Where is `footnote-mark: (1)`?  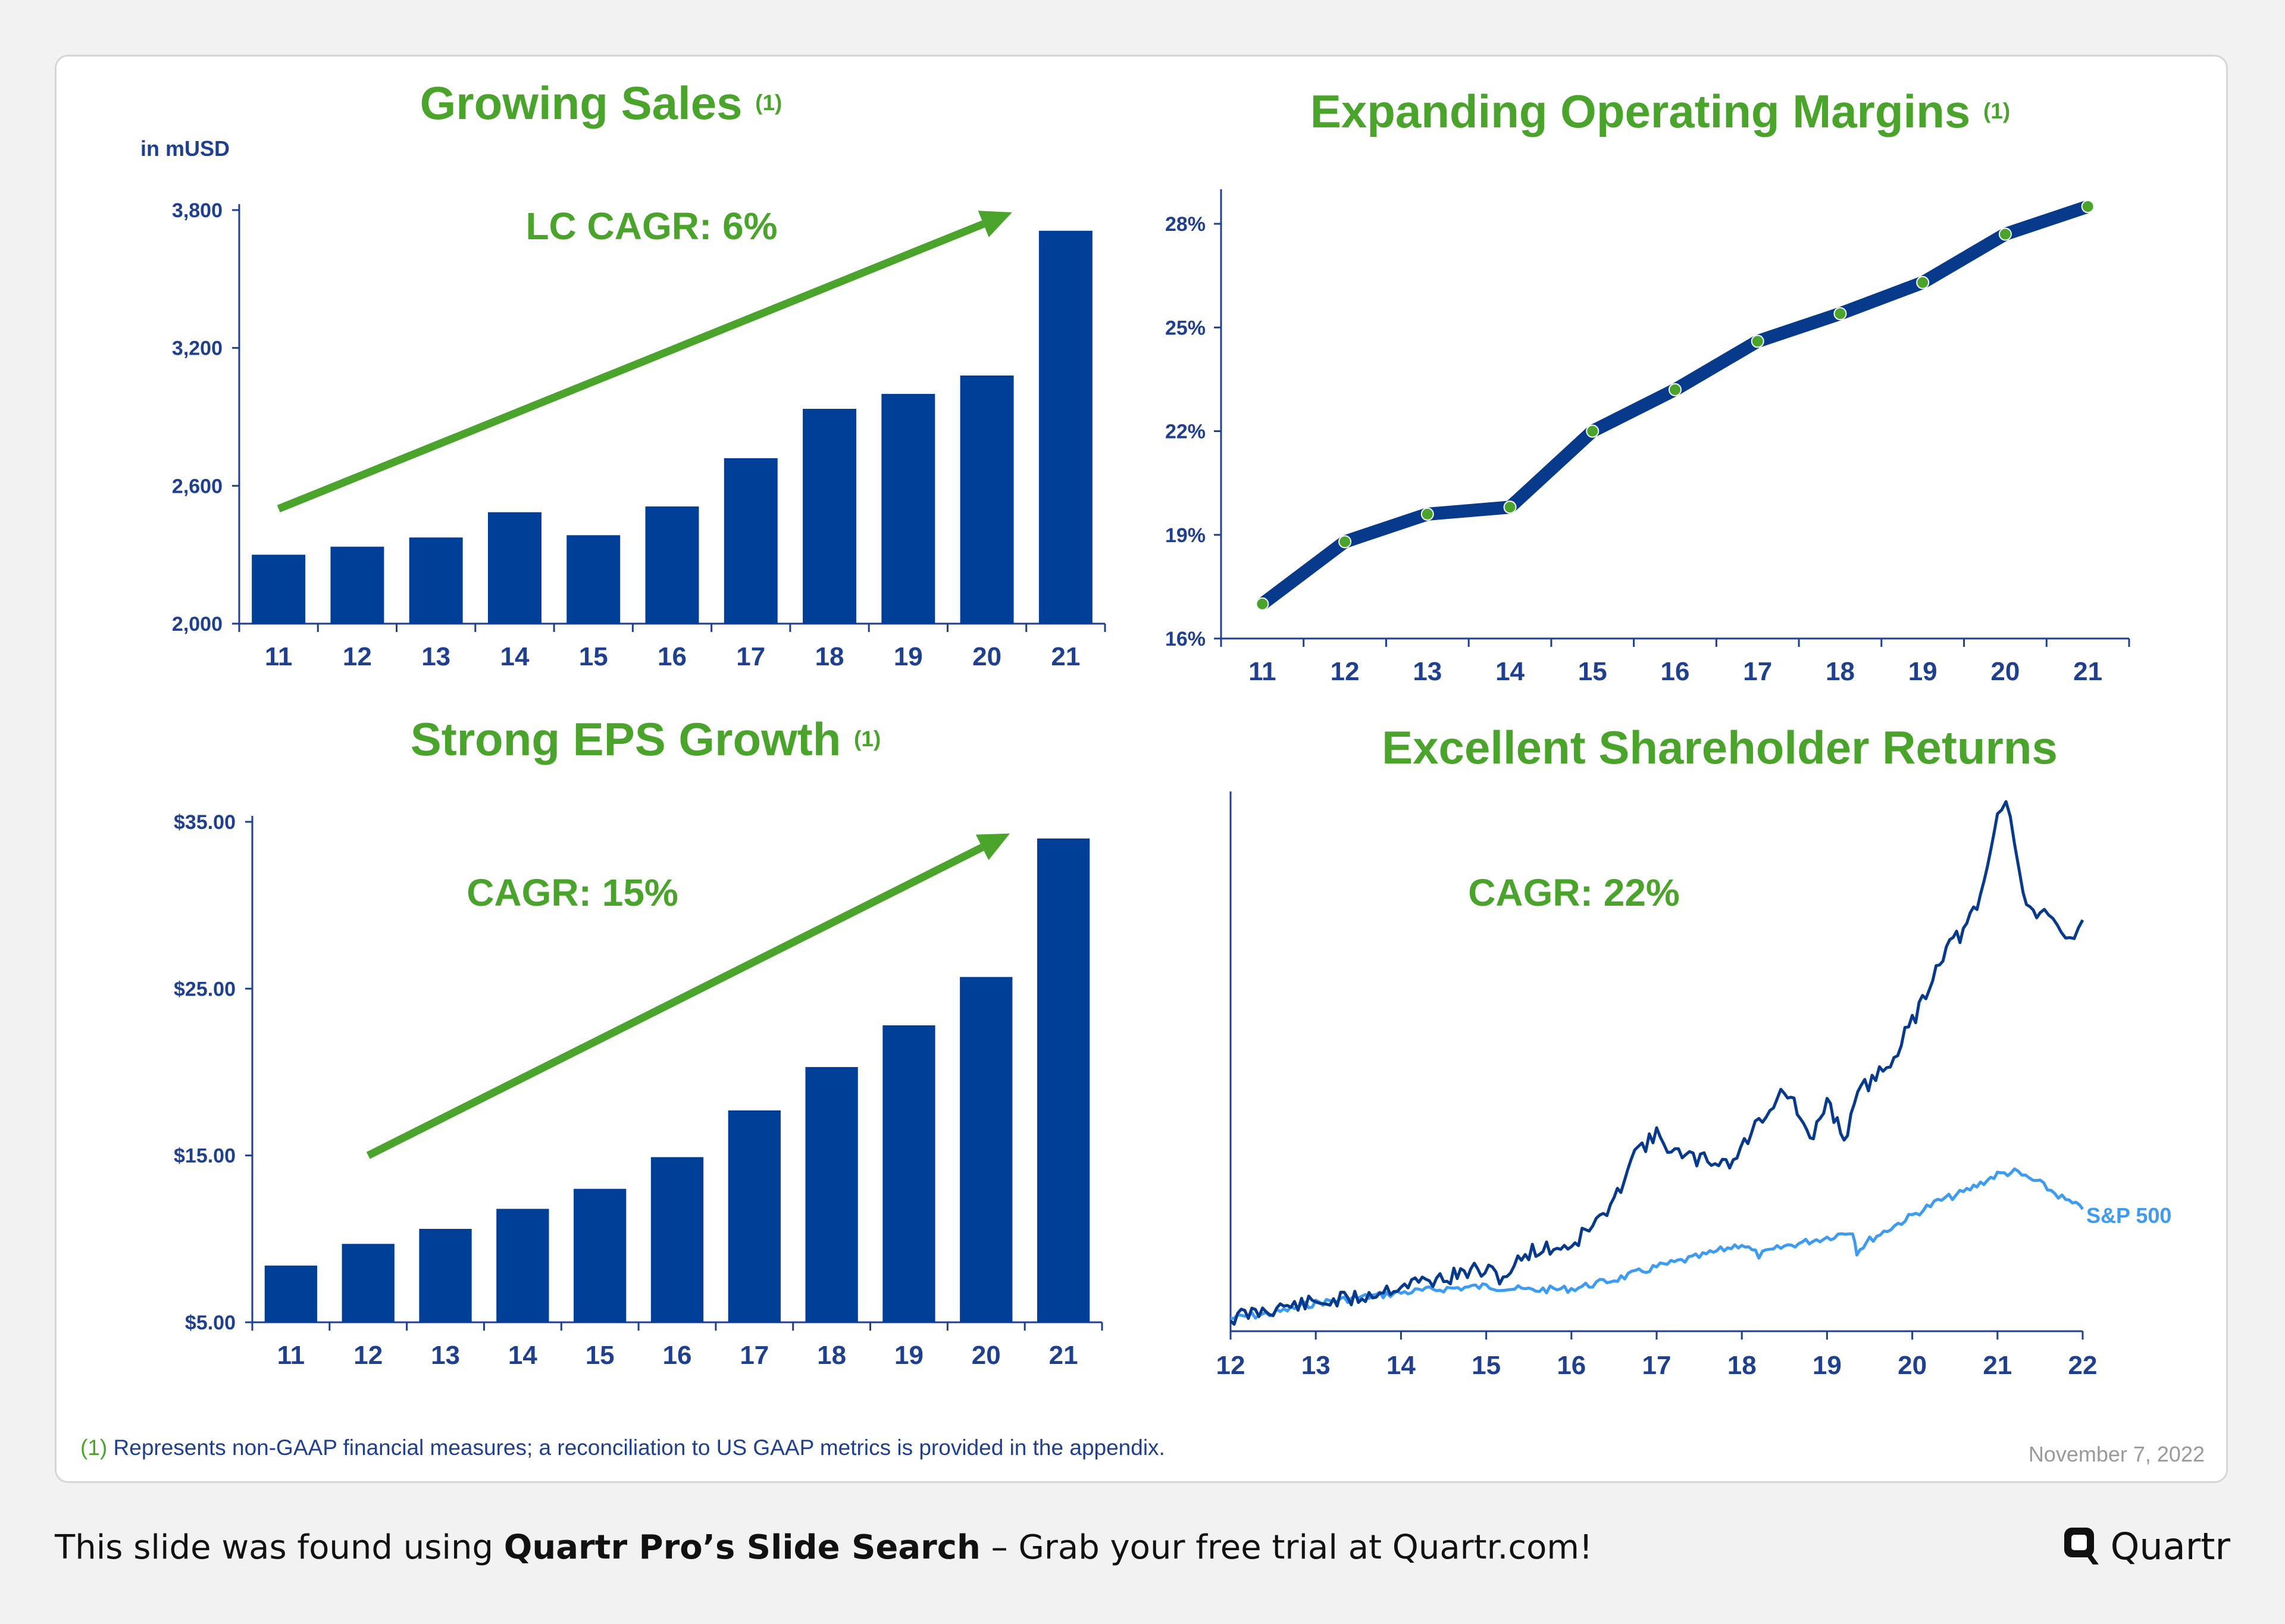
footnote-mark: (1) is located at coordinates (94, 1447).